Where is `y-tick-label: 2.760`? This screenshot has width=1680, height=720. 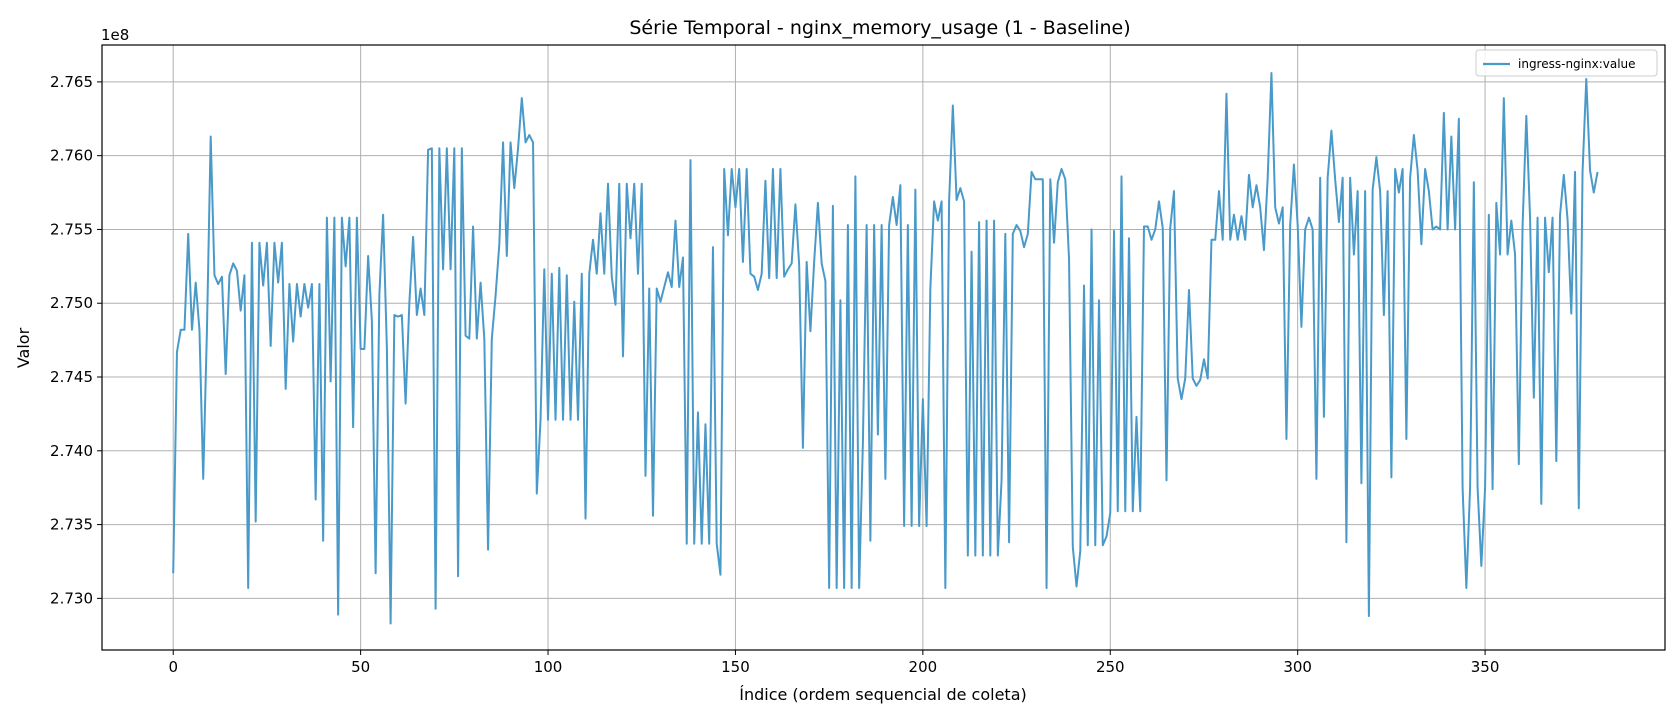 y-tick-label: 2.760 is located at coordinates (71, 156).